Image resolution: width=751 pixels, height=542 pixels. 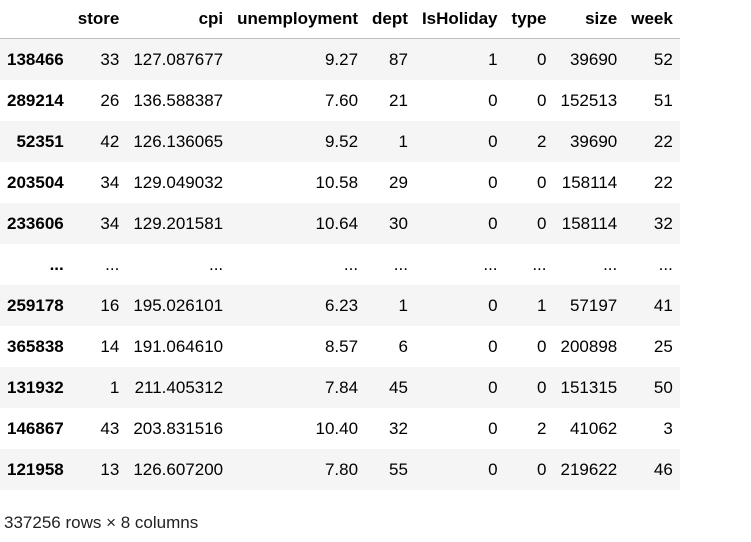 What do you see at coordinates (101, 523) in the screenshot?
I see `dataframe-shape-label: 337256 rows × 8 columns` at bounding box center [101, 523].